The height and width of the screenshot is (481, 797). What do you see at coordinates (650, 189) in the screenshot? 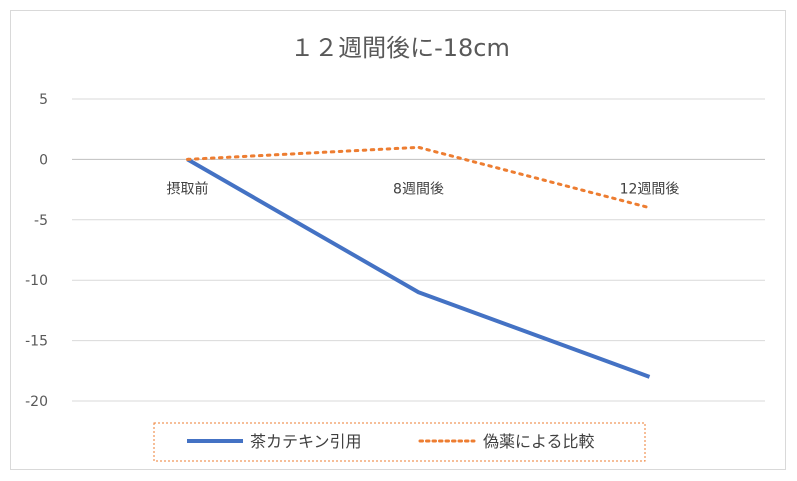
I see `category-label: 12週間後` at bounding box center [650, 189].